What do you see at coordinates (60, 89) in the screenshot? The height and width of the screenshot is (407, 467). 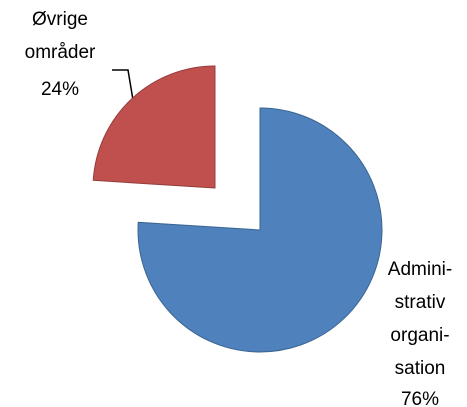 I see `value-label: 24%` at bounding box center [60, 89].